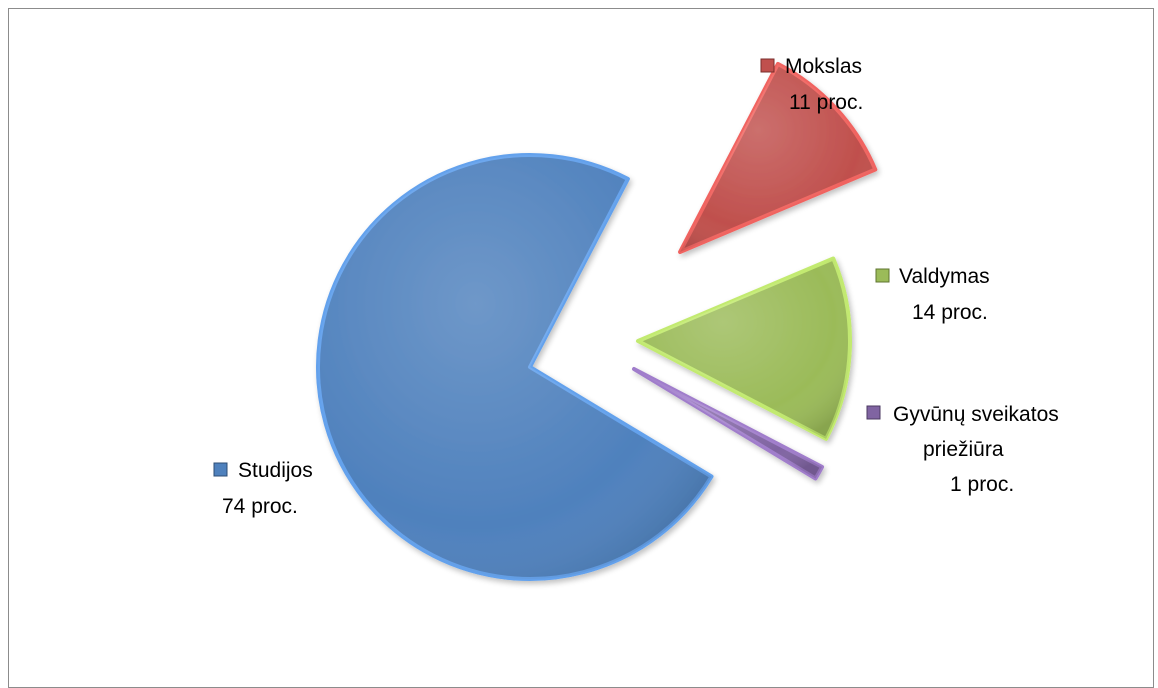  I want to click on slice-valdymas, so click(744, 348).